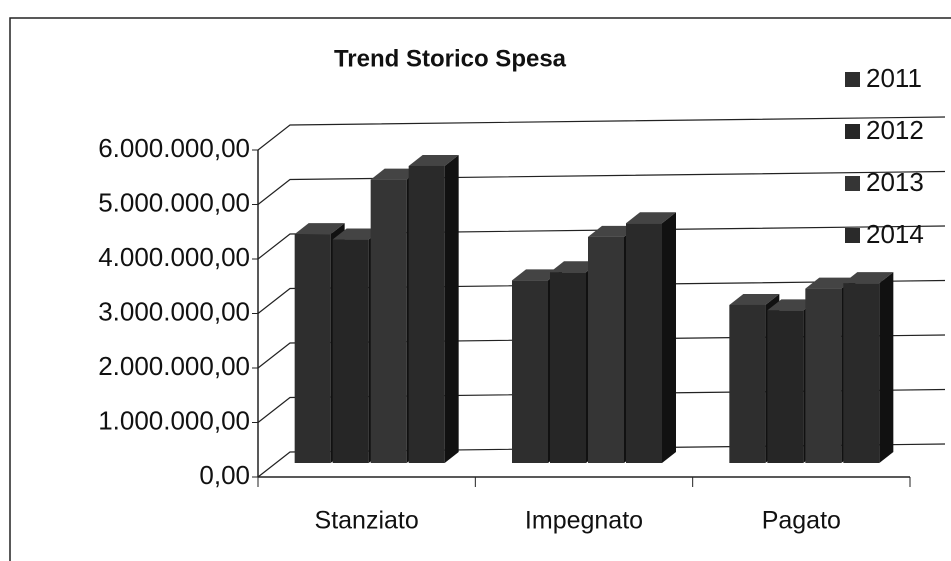  What do you see at coordinates (367, 521) in the screenshot?
I see `x-tick-label: Stanziato` at bounding box center [367, 521].